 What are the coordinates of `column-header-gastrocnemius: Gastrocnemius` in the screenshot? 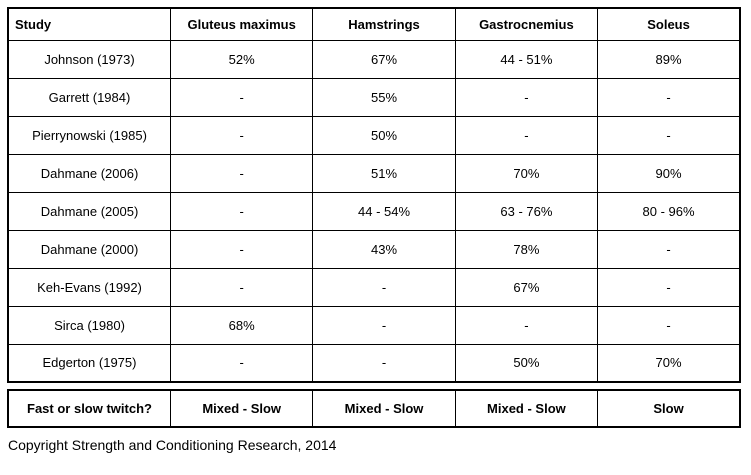 It's located at (526, 24).